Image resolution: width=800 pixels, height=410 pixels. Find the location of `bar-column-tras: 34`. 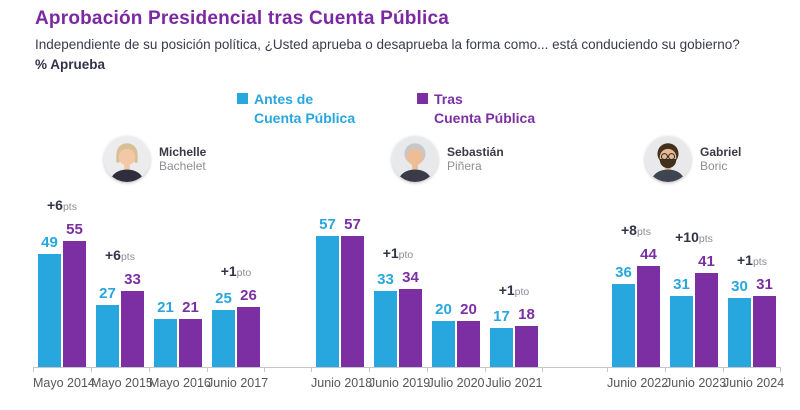

bar-column-tras: 34 is located at coordinates (410, 318).